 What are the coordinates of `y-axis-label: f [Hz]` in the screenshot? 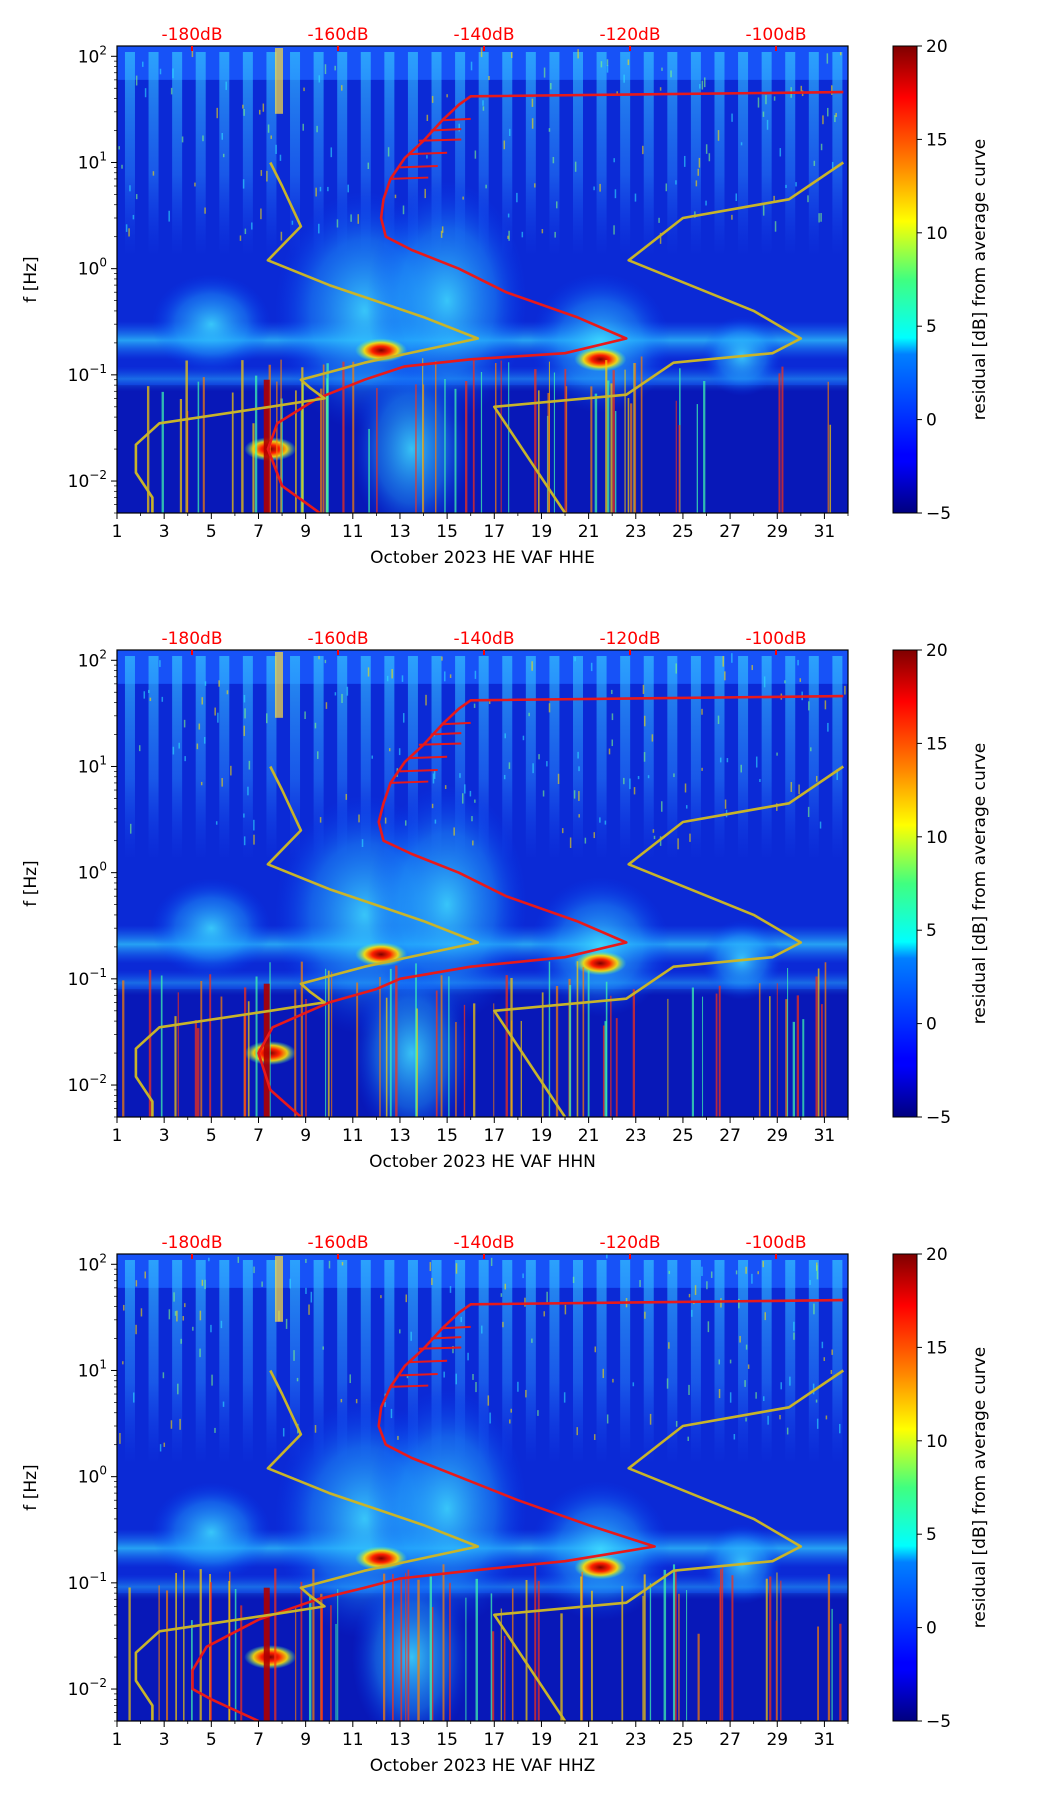 It's located at (31, 883).